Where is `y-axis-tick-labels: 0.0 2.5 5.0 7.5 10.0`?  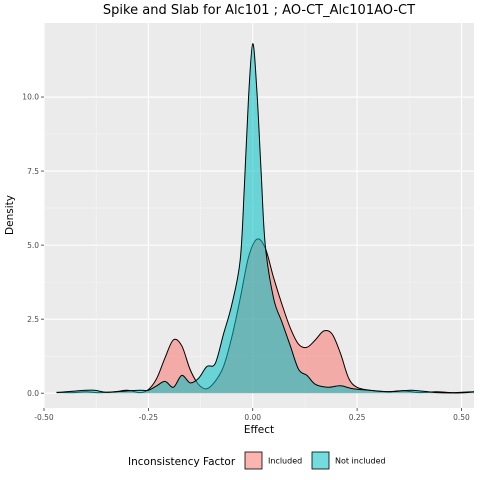 y-axis-tick-labels: 0.0 2.5 5.0 7.5 10.0 is located at coordinates (30, 245).